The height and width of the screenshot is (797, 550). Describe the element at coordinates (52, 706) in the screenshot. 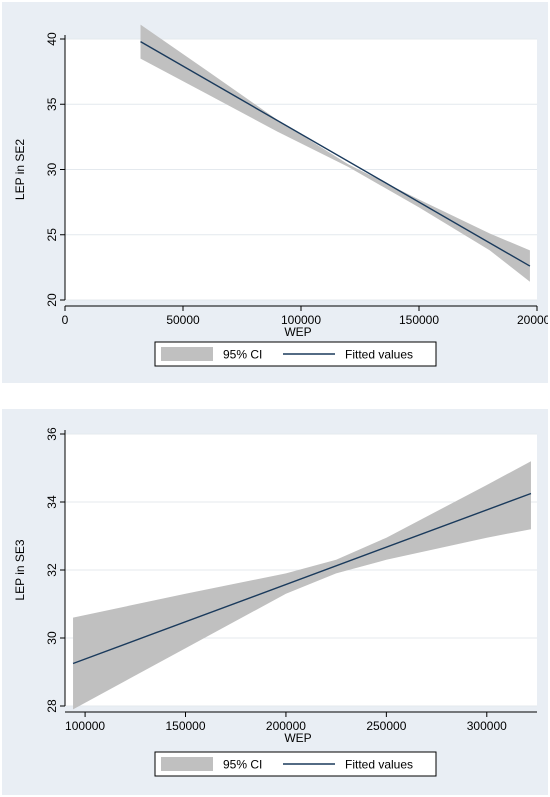

I see `y-tick-label: 28` at that location.